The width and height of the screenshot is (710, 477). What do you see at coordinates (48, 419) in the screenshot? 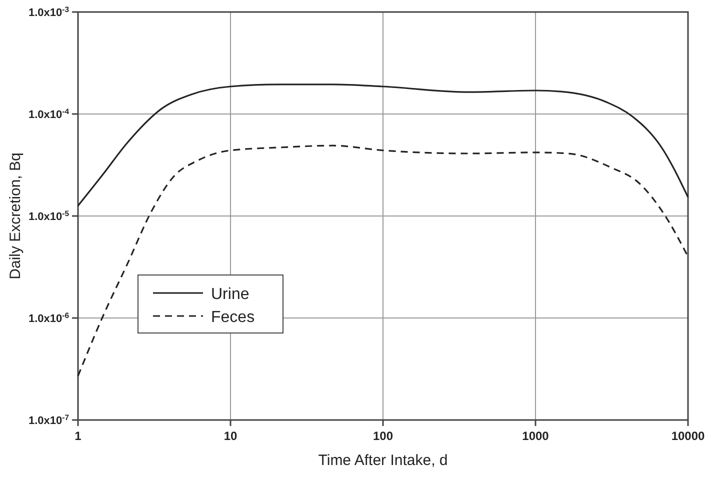
I see `y-tick-label: 1.0x10$^{-7}$` at bounding box center [48, 419].